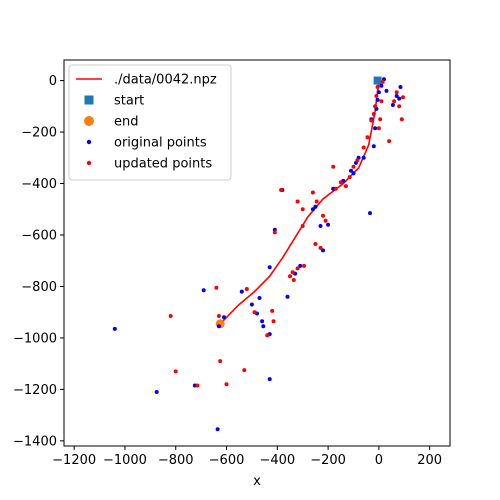 The height and width of the screenshot is (500, 500). What do you see at coordinates (53, 81) in the screenshot?
I see `y-tick-label: 0` at bounding box center [53, 81].